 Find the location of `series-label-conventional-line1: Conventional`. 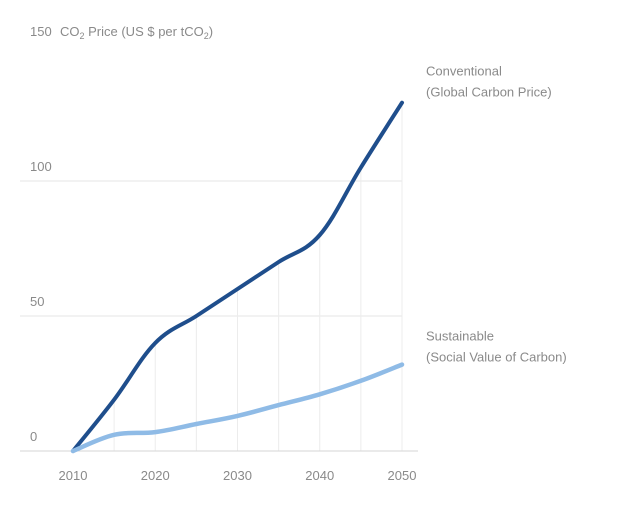

series-label-conventional-line1: Conventional is located at coordinates (464, 71).